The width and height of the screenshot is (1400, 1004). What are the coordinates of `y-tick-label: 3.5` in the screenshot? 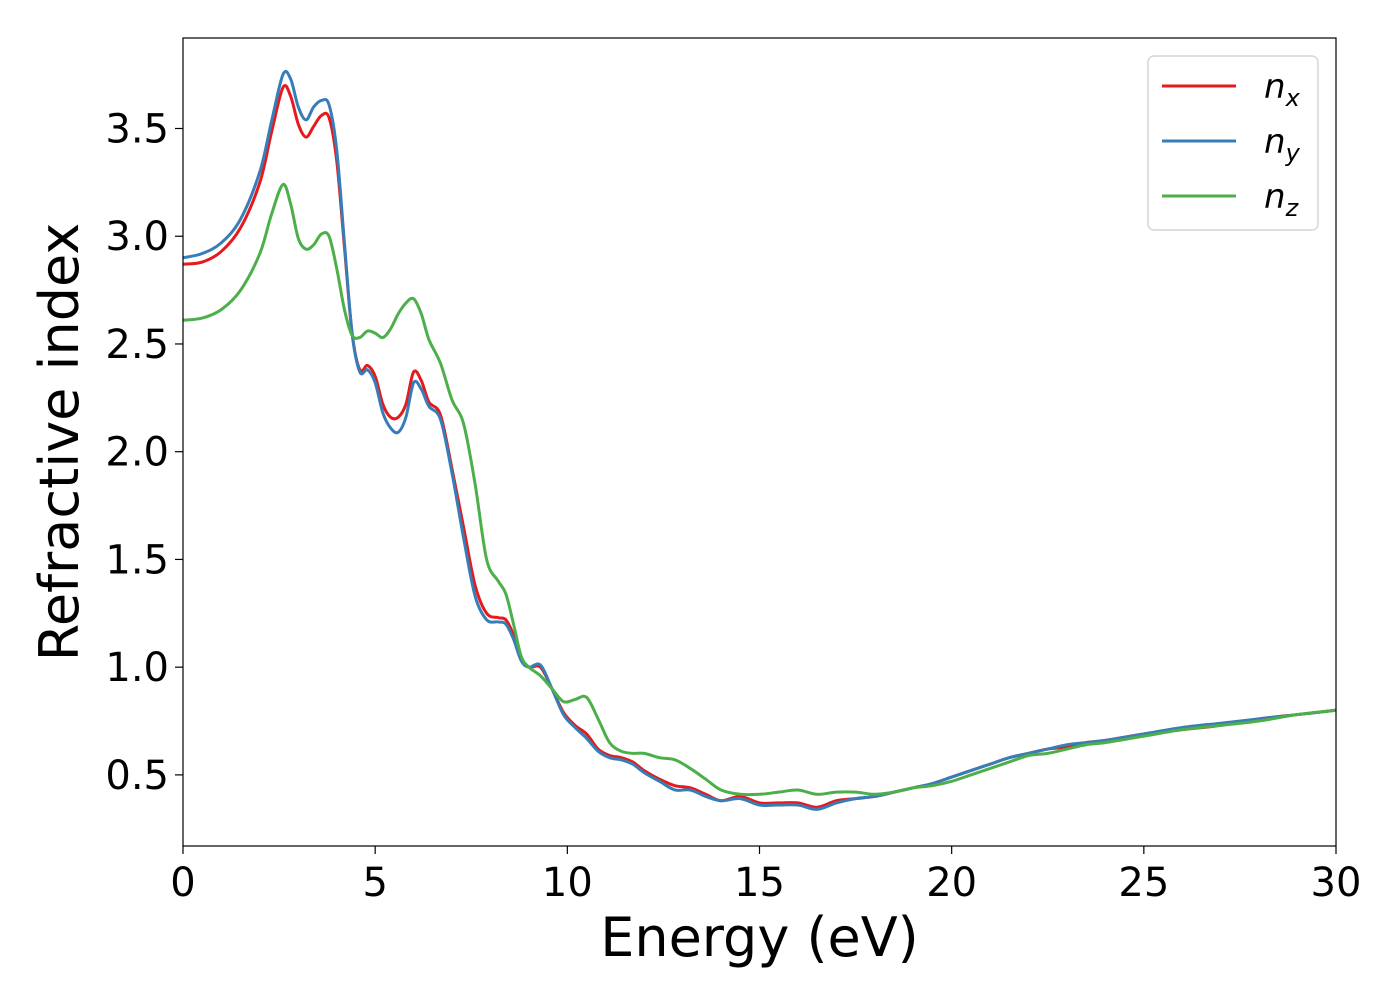 It's located at (137, 129).